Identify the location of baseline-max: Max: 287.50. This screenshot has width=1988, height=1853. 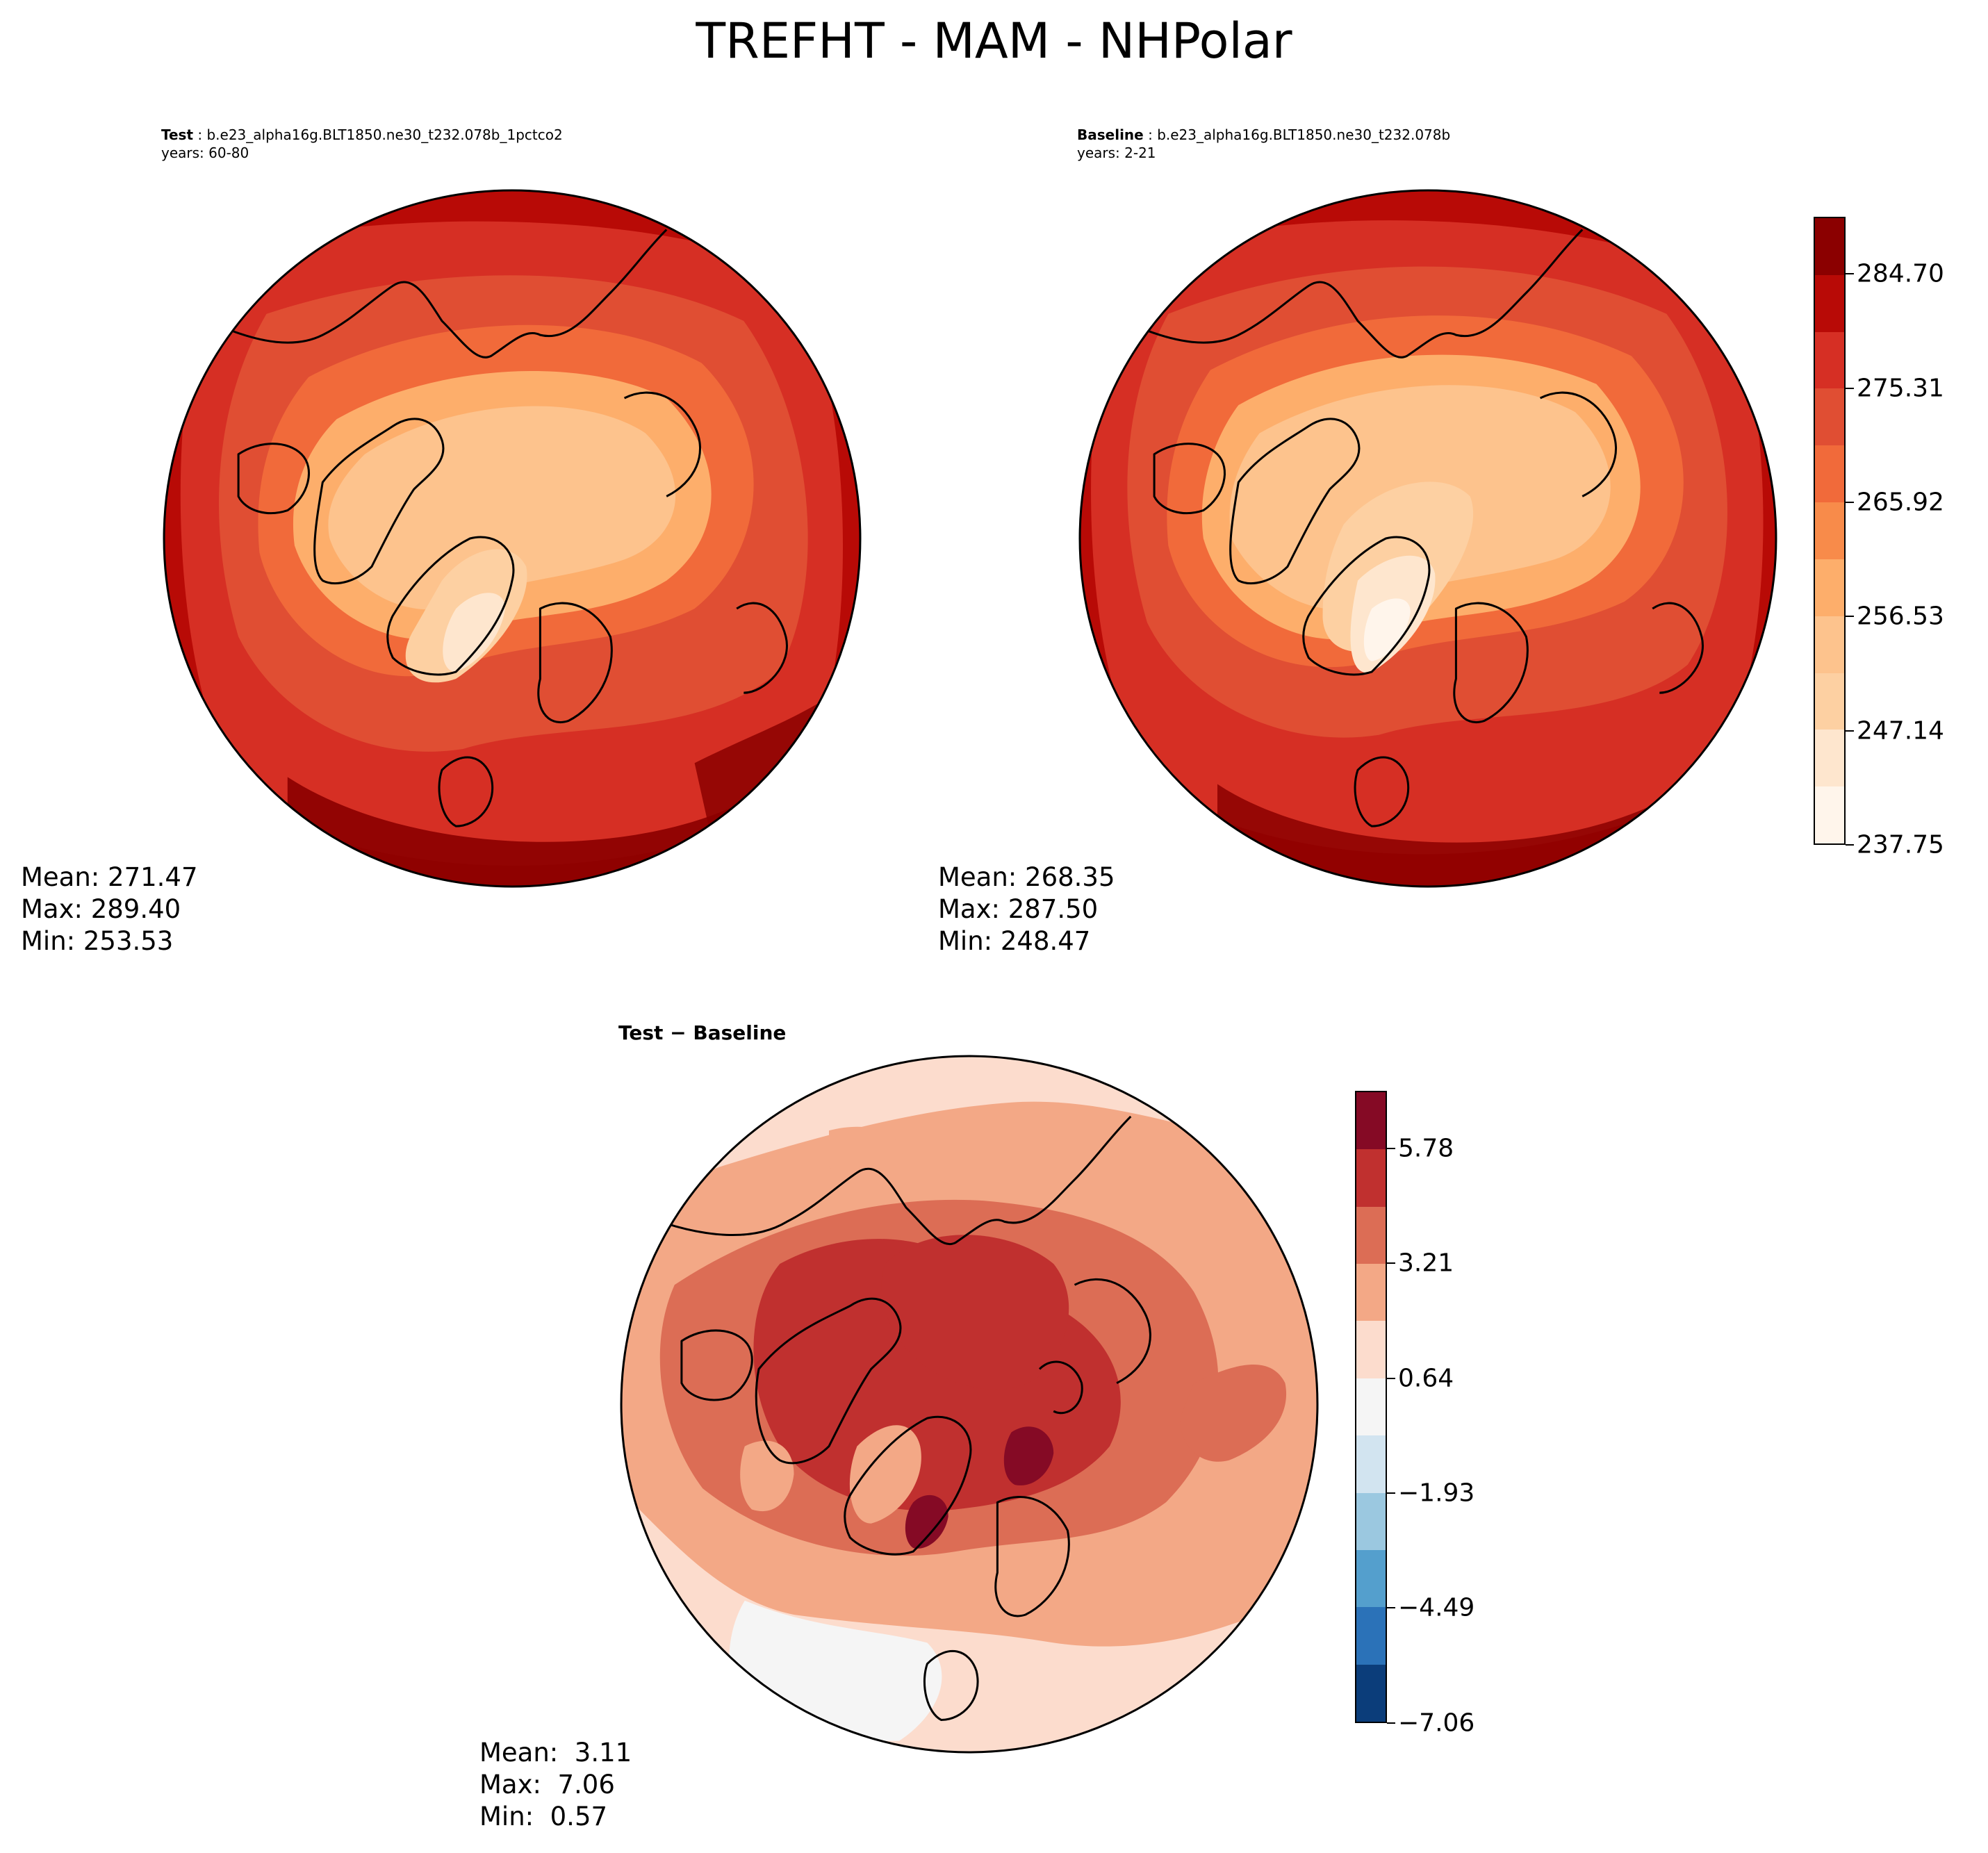
(1018, 909).